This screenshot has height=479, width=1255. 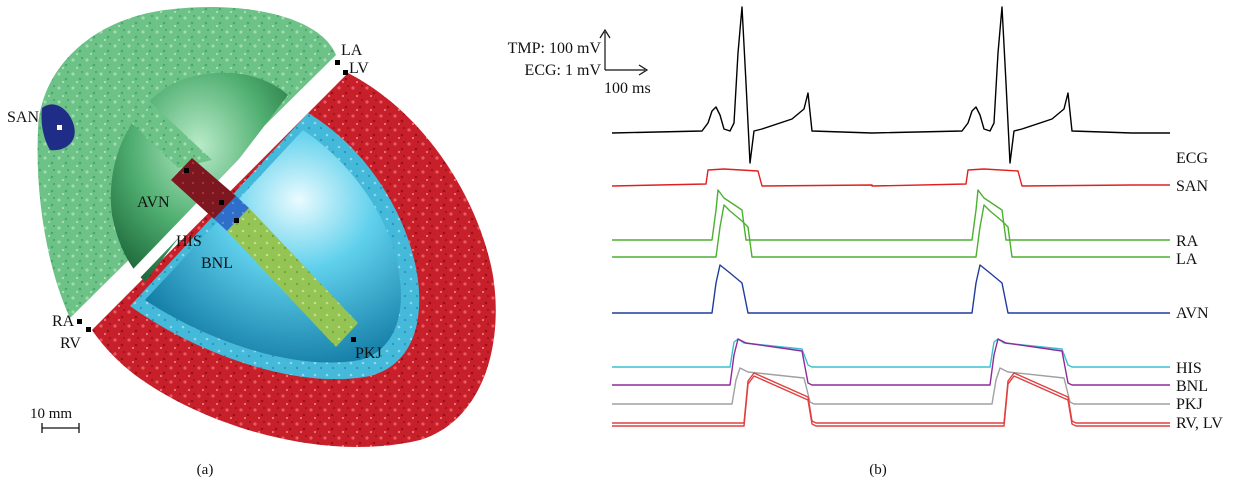 I want to click on caption-a: (a), so click(x=205, y=470).